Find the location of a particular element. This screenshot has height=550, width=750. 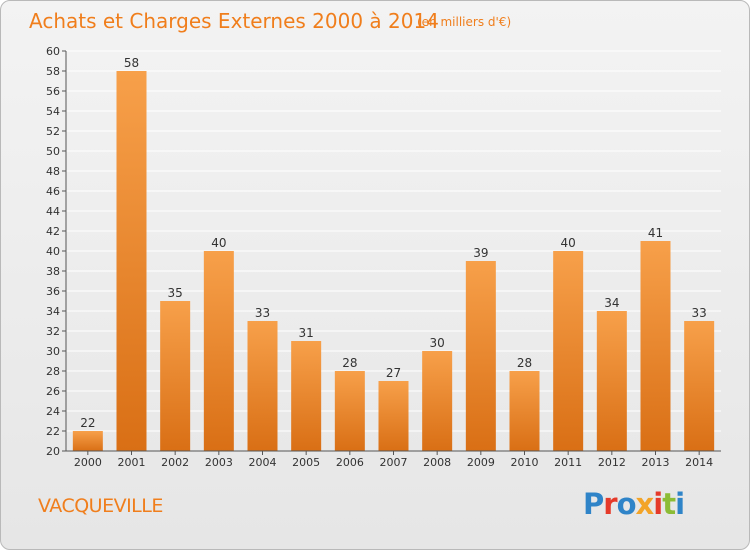

data-label: 39 is located at coordinates (480, 253).